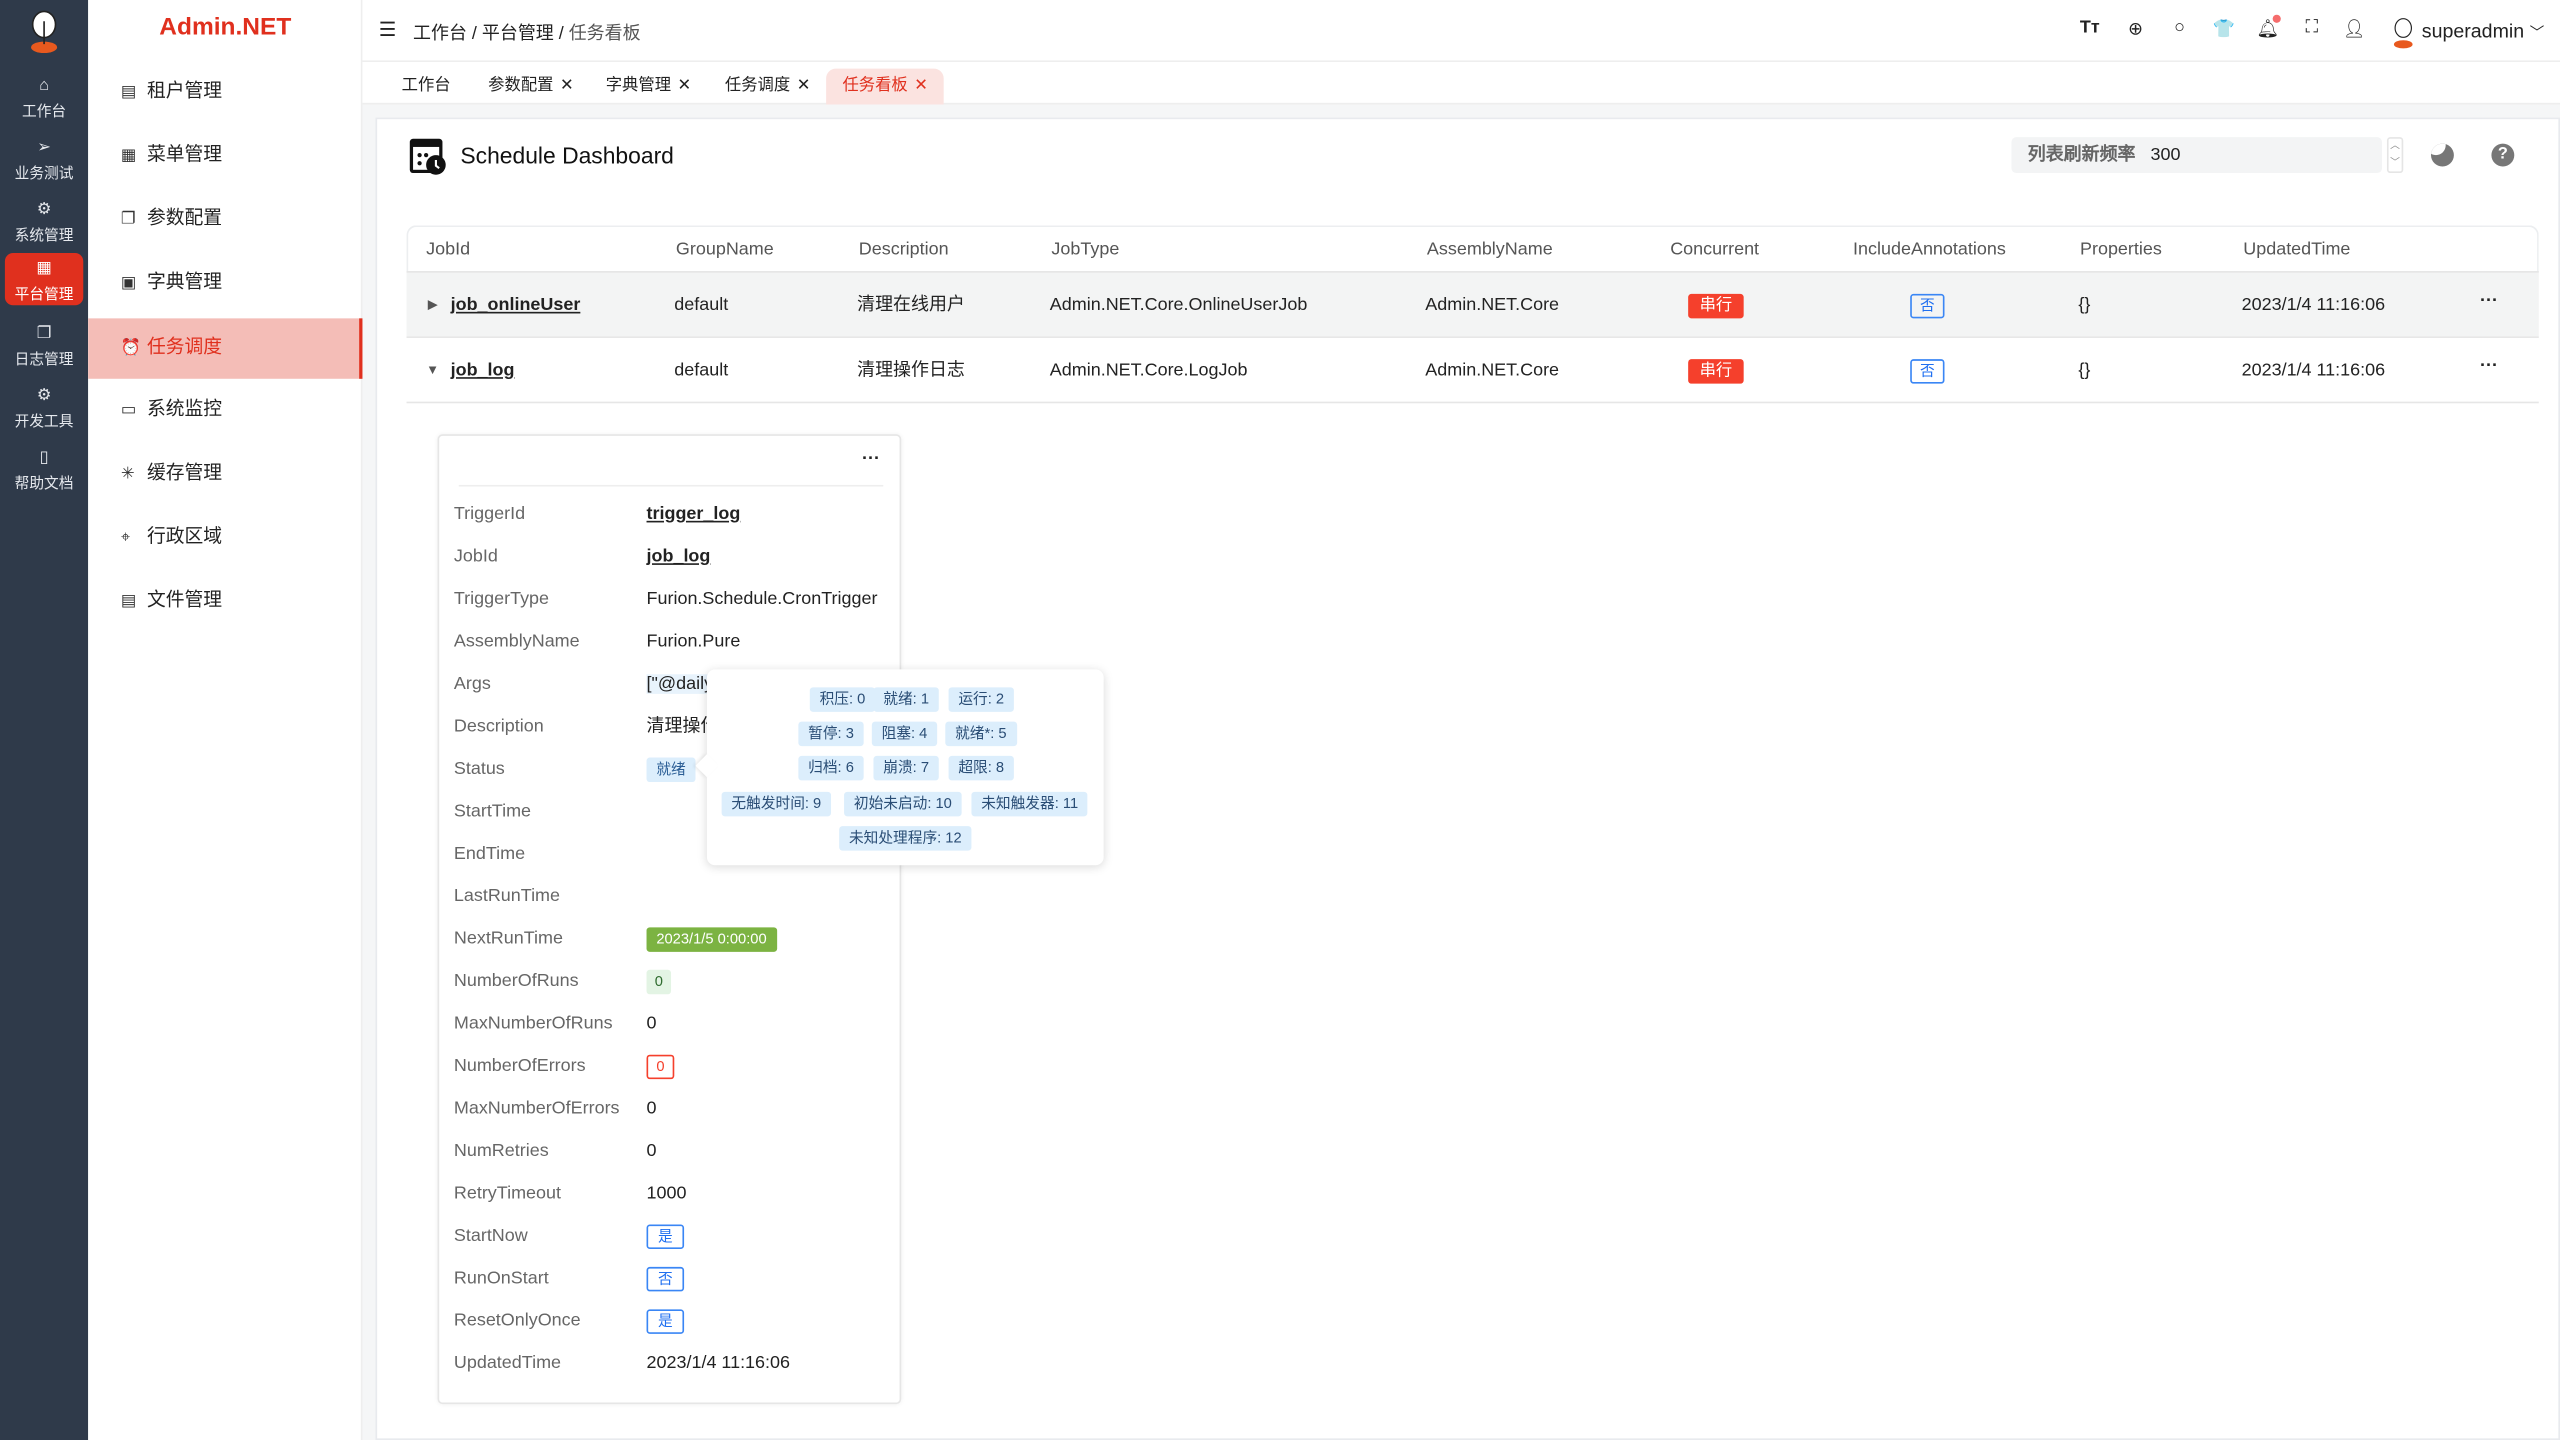  Describe the element at coordinates (1461, 83) in the screenshot. I see `tab-bar: 工作台 参数配置 ✕ 字典管理 ✕ 任务调度 ✕ 任务看板 ✕` at that location.